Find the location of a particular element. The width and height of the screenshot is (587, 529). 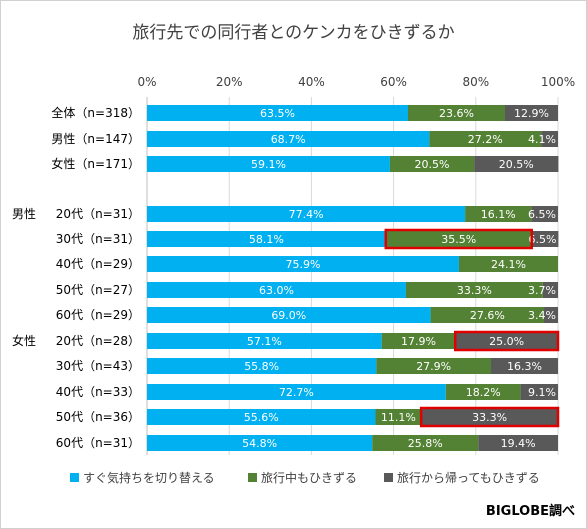

category-label: 女性（n=171） is located at coordinates (95, 163).